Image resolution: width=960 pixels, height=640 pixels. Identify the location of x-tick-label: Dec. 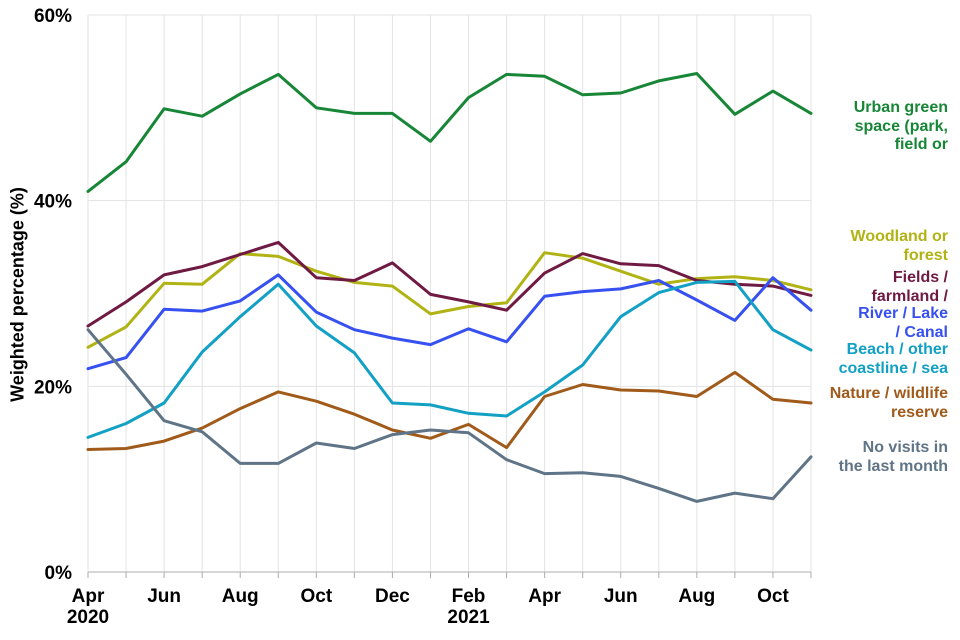
(392, 596).